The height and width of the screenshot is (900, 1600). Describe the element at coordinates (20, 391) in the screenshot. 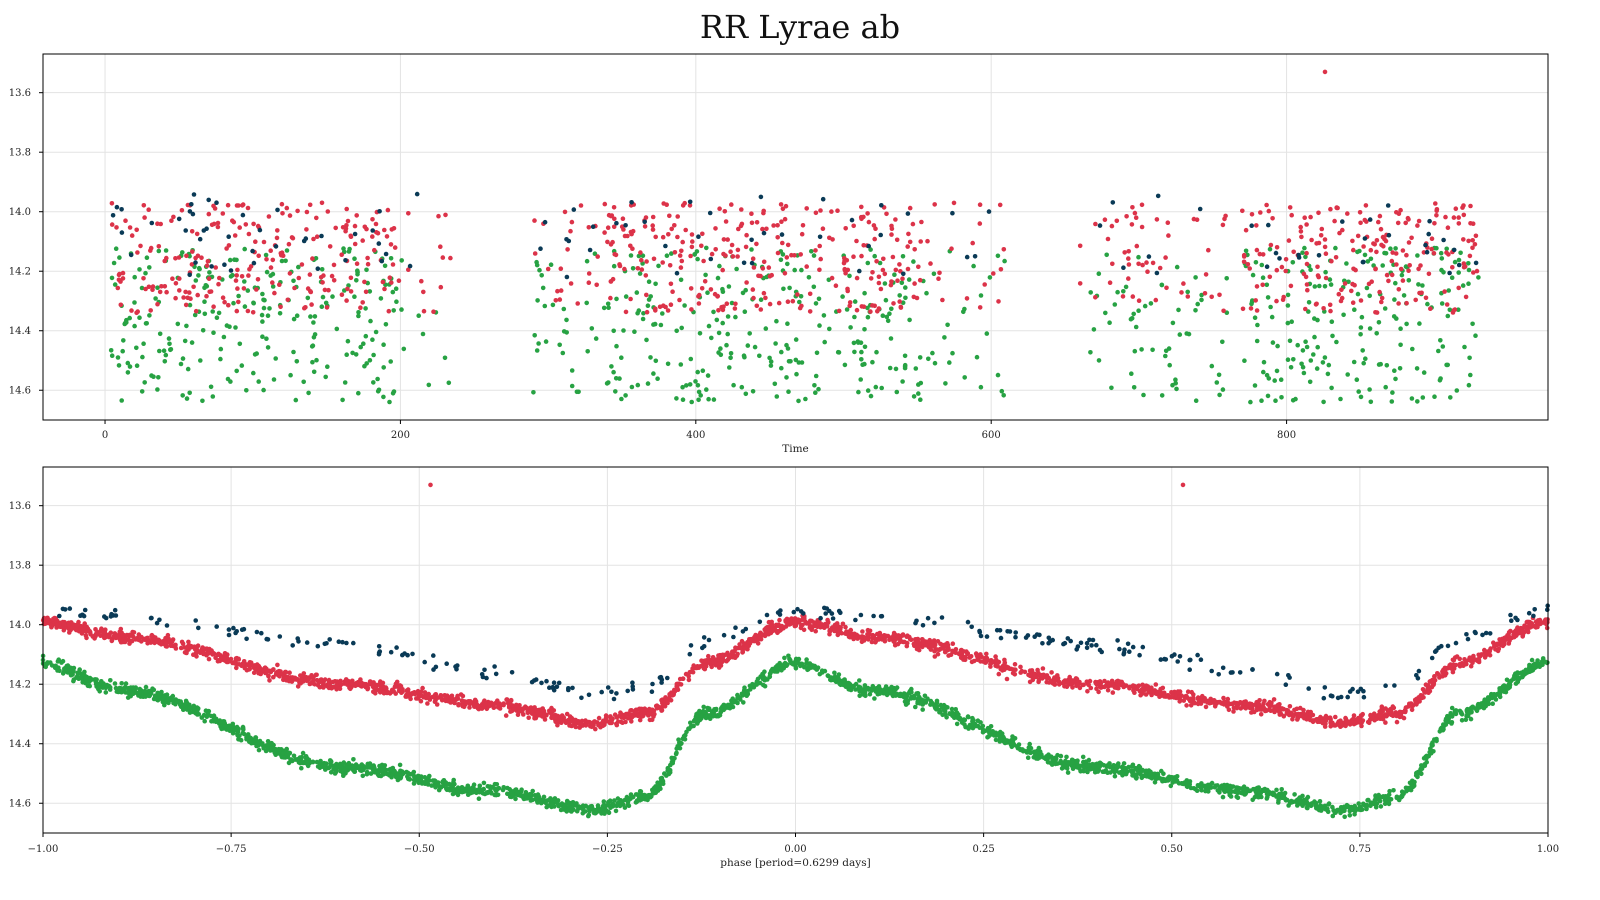

I see `y-tick-label: 14.6` at that location.